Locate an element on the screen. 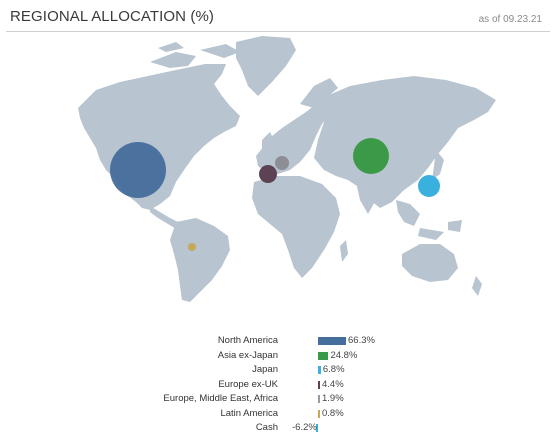 The height and width of the screenshot is (443, 554). legend-row-europe-middle-east-africa: Europe, Middle East, Africa 1.9% is located at coordinates (277, 399).